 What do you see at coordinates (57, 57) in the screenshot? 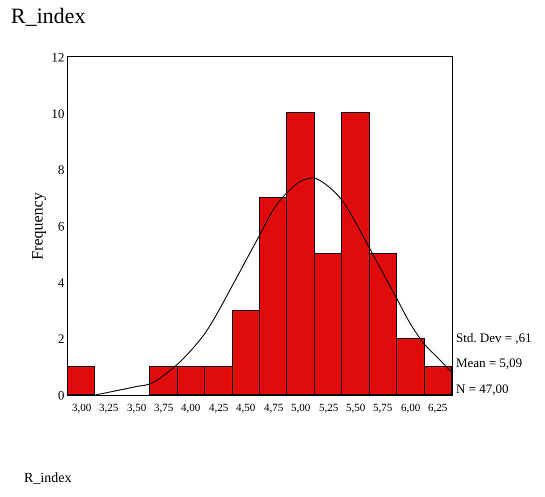
I see `y-tick-label: 12` at bounding box center [57, 57].